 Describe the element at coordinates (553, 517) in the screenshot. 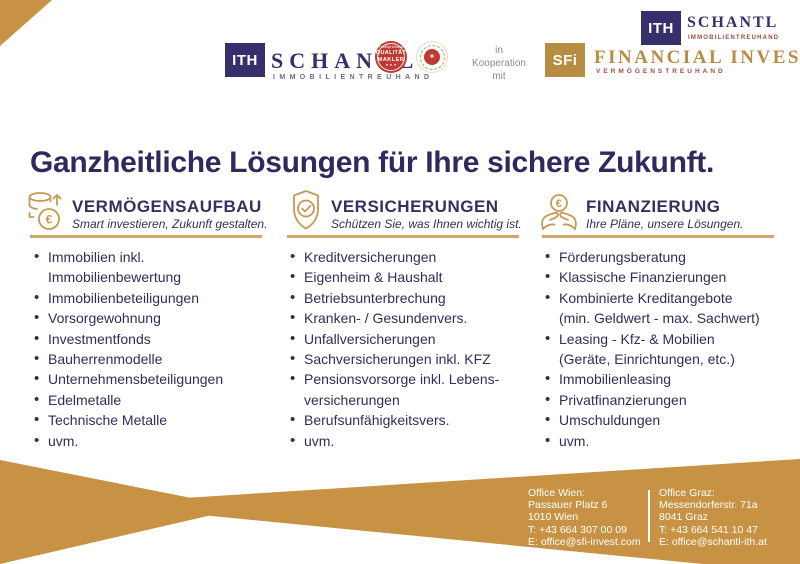

I see `office-city: 1010 Wien` at that location.